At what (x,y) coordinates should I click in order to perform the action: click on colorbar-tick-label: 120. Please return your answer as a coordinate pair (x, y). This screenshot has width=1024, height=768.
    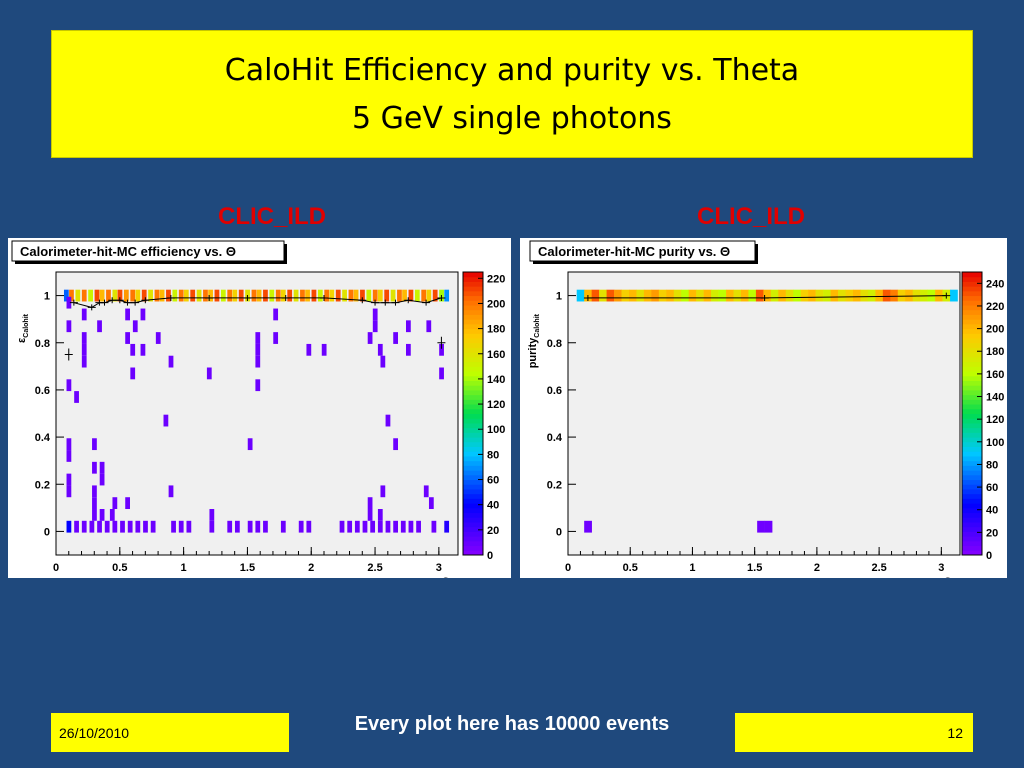
    Looking at the image, I should click on (995, 420).